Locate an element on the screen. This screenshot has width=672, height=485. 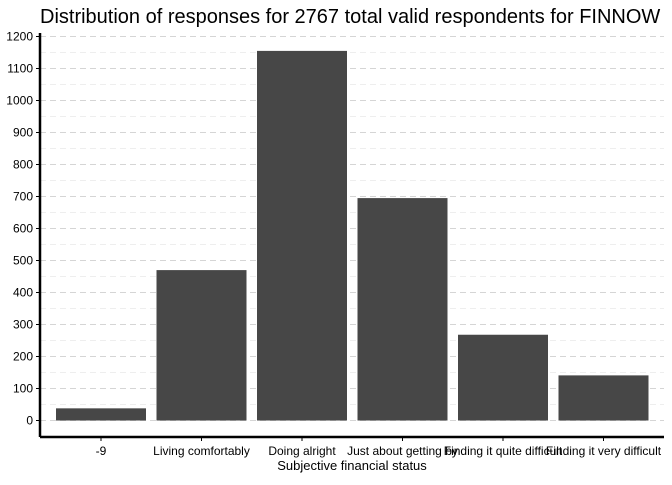
y-tick-label: 300 is located at coordinates (23, 325).